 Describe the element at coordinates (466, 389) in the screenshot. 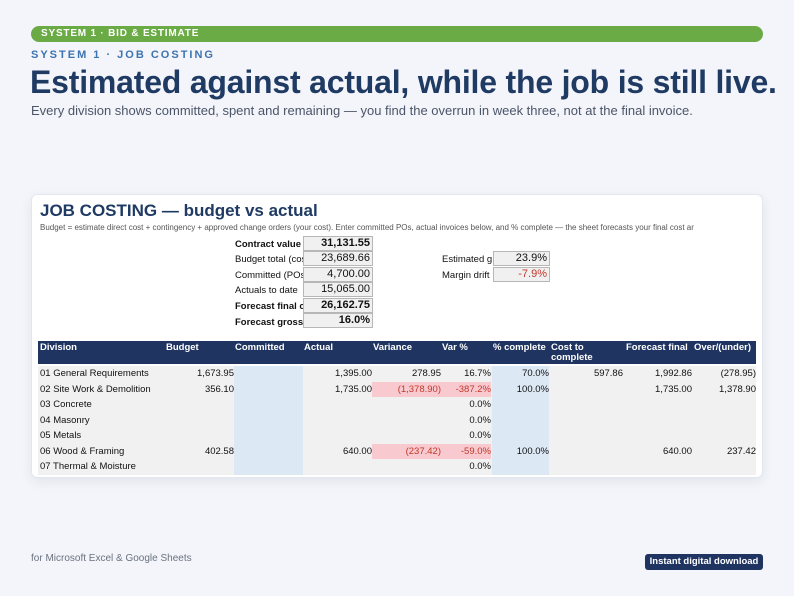

I see `var-pct-cell: -387.2%` at that location.